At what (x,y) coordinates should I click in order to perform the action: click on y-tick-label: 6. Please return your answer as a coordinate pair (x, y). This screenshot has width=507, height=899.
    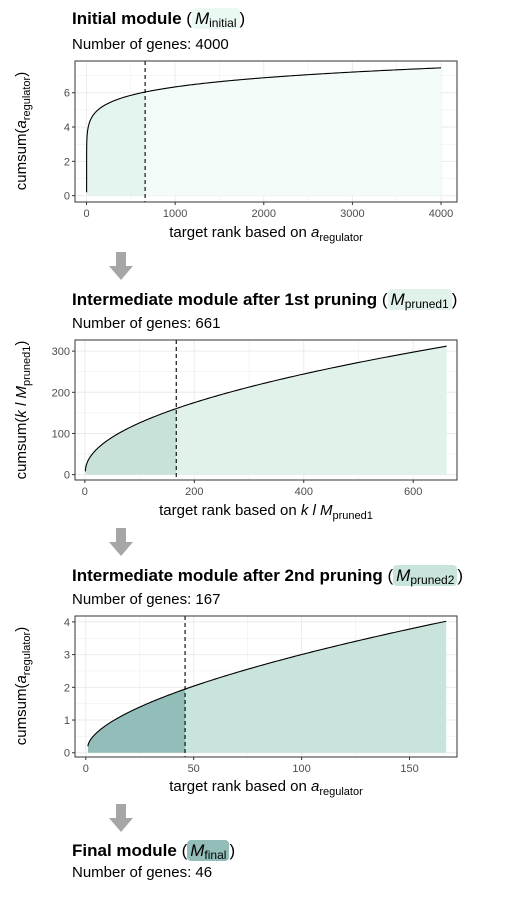
    Looking at the image, I should click on (67, 94).